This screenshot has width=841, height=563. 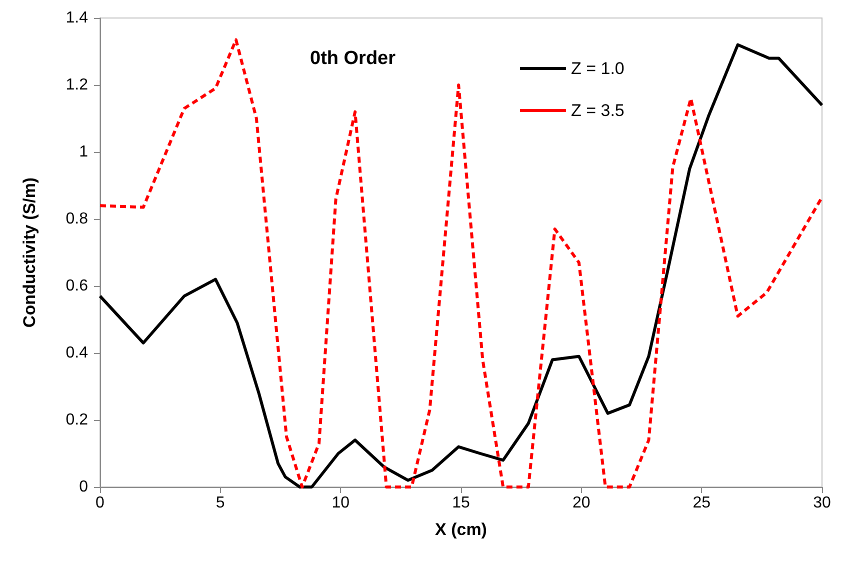 What do you see at coordinates (77, 18) in the screenshot?
I see `y-tick-label: 1.4` at bounding box center [77, 18].